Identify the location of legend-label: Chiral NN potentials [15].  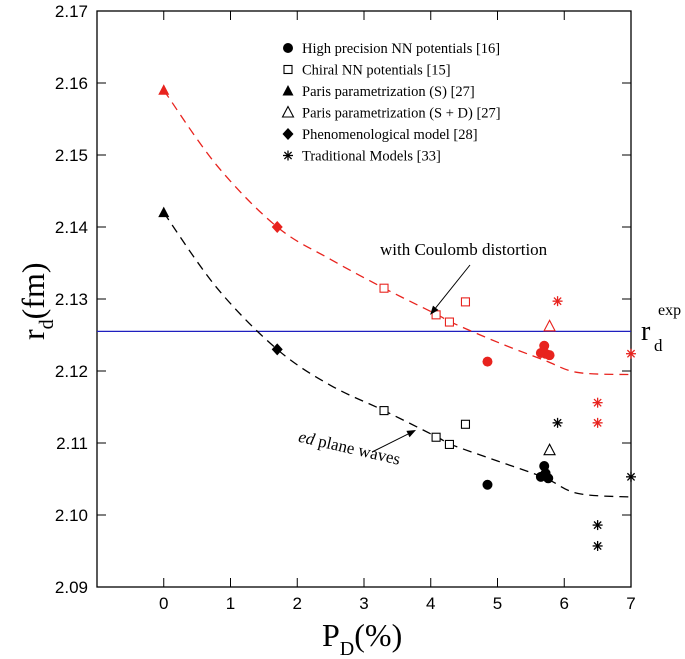
(376, 71).